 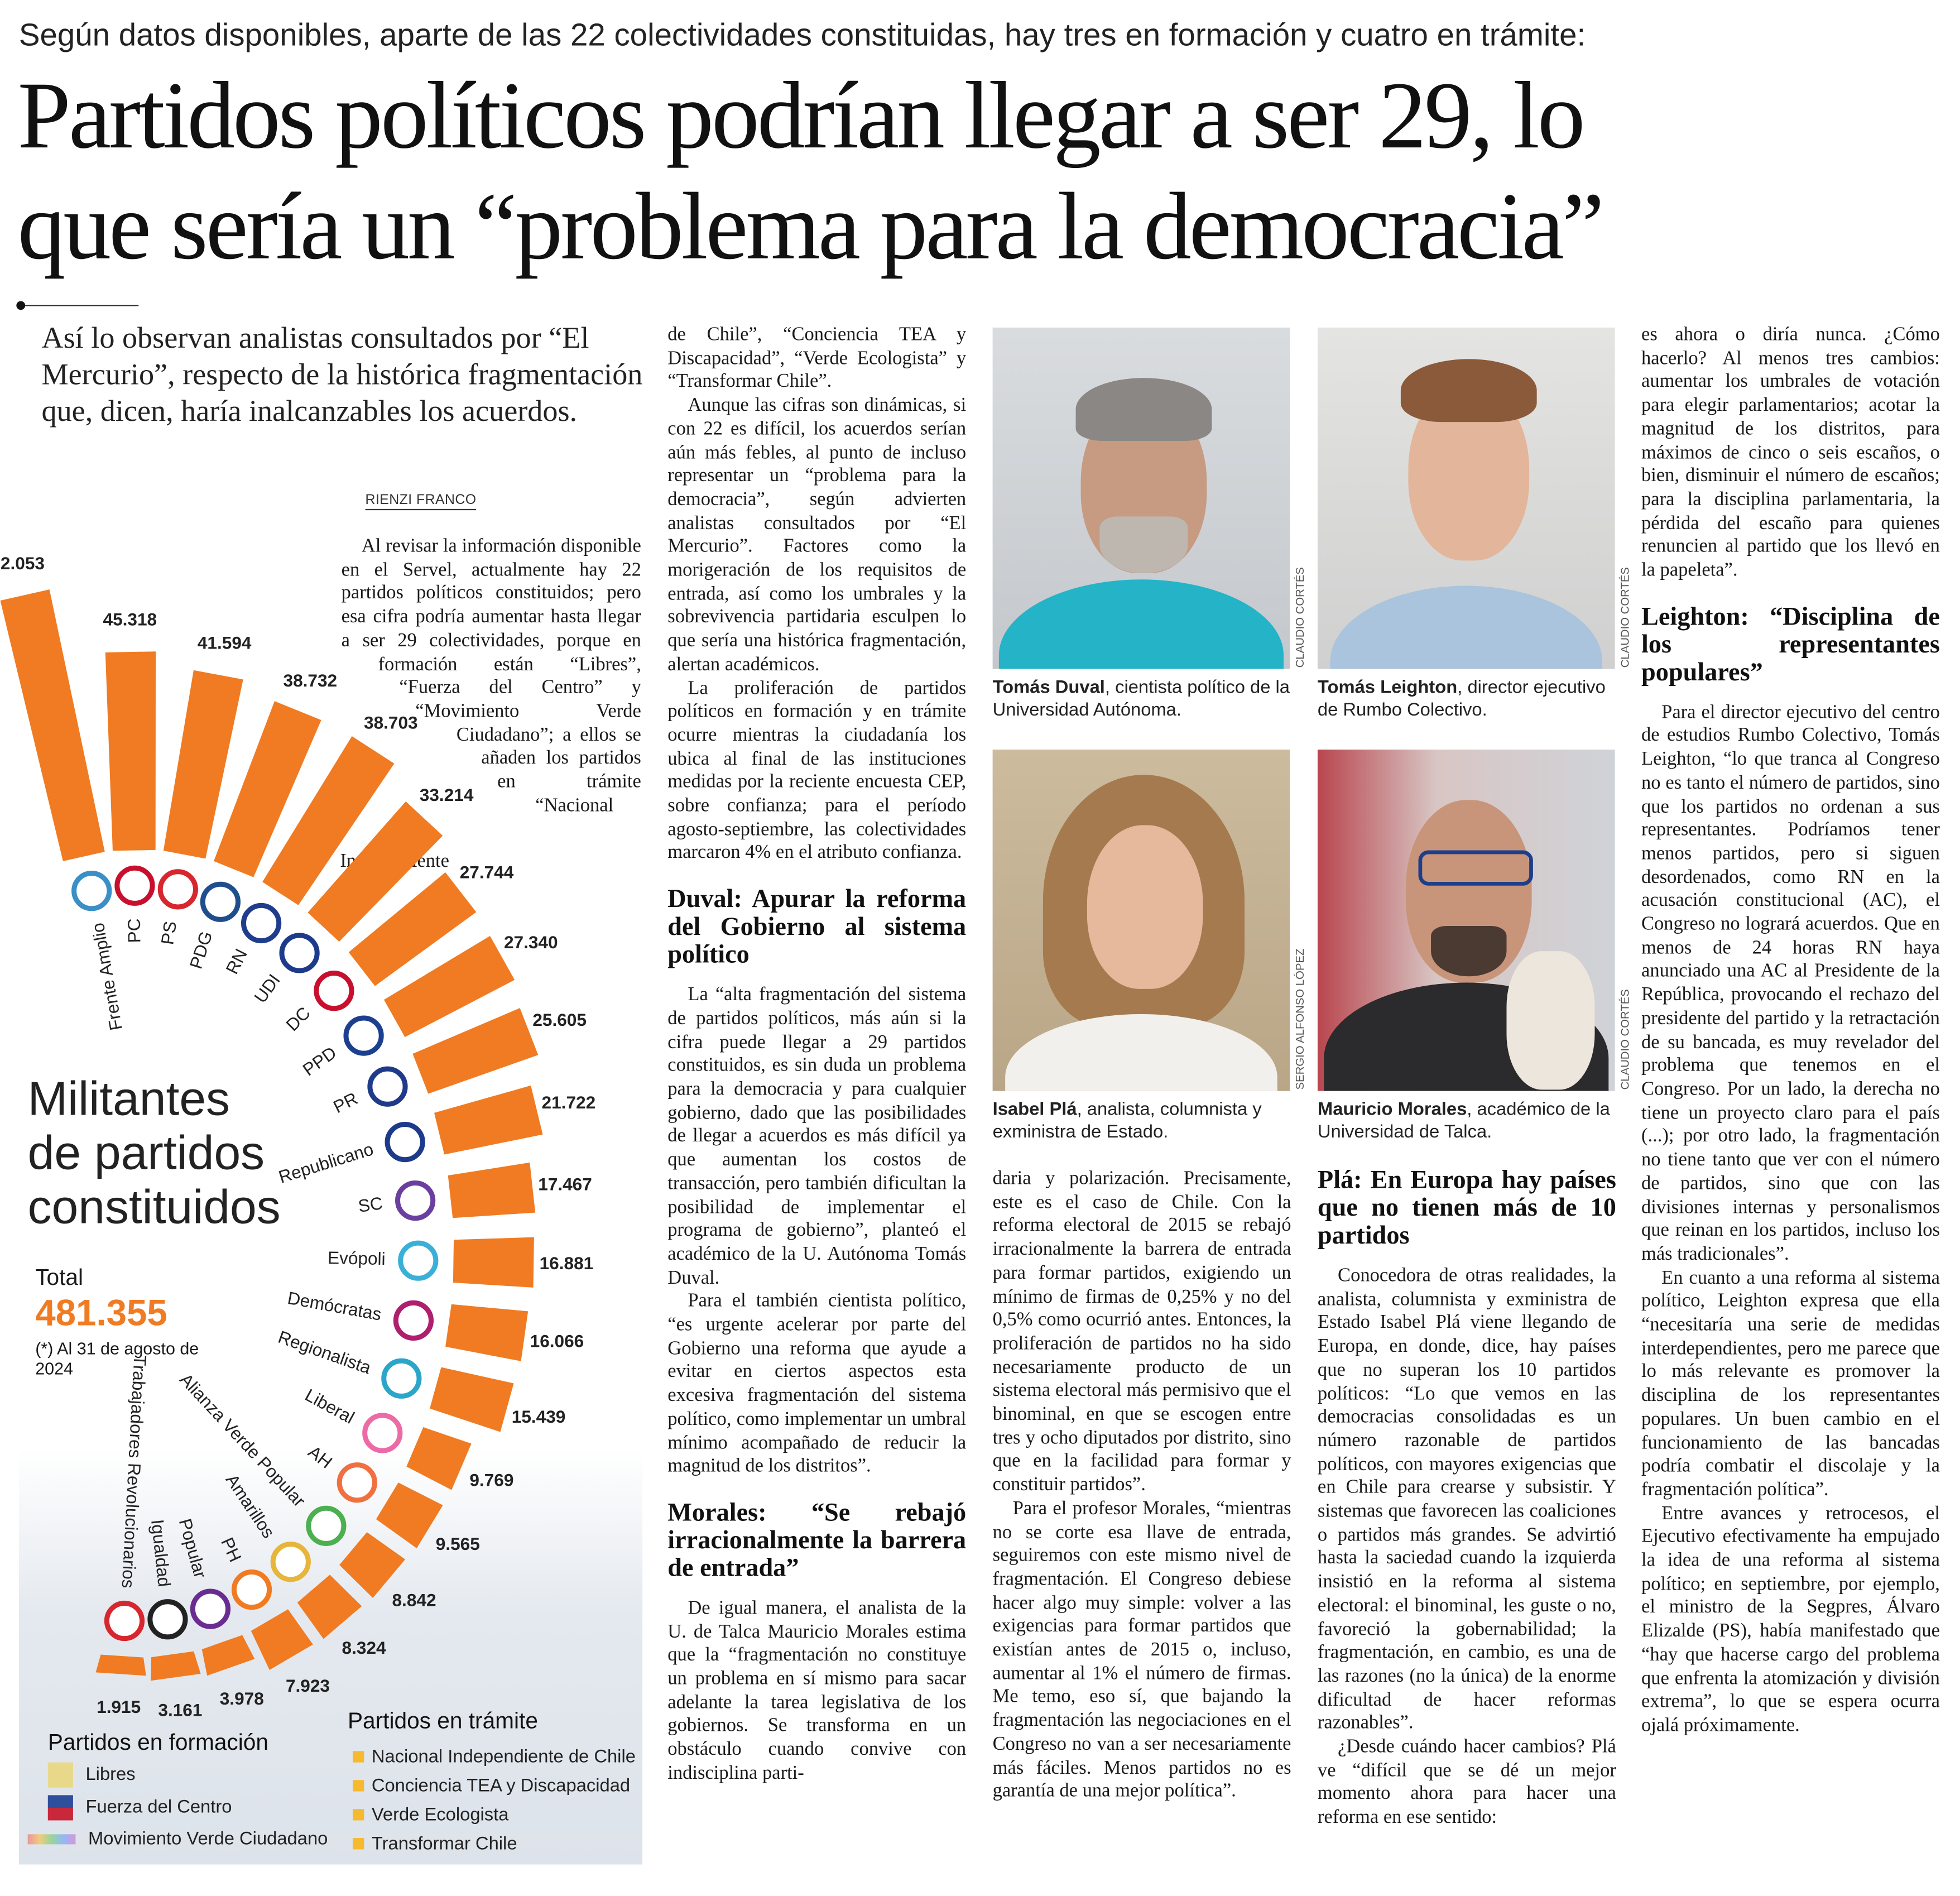 I want to click on bar-trabajadores-revolucionarios, so click(x=120, y=1665).